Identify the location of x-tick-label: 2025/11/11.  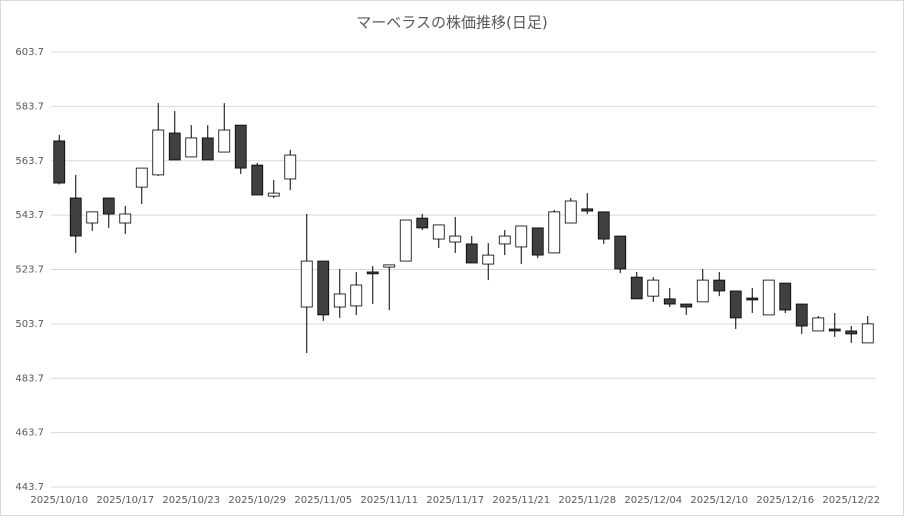
(389, 500).